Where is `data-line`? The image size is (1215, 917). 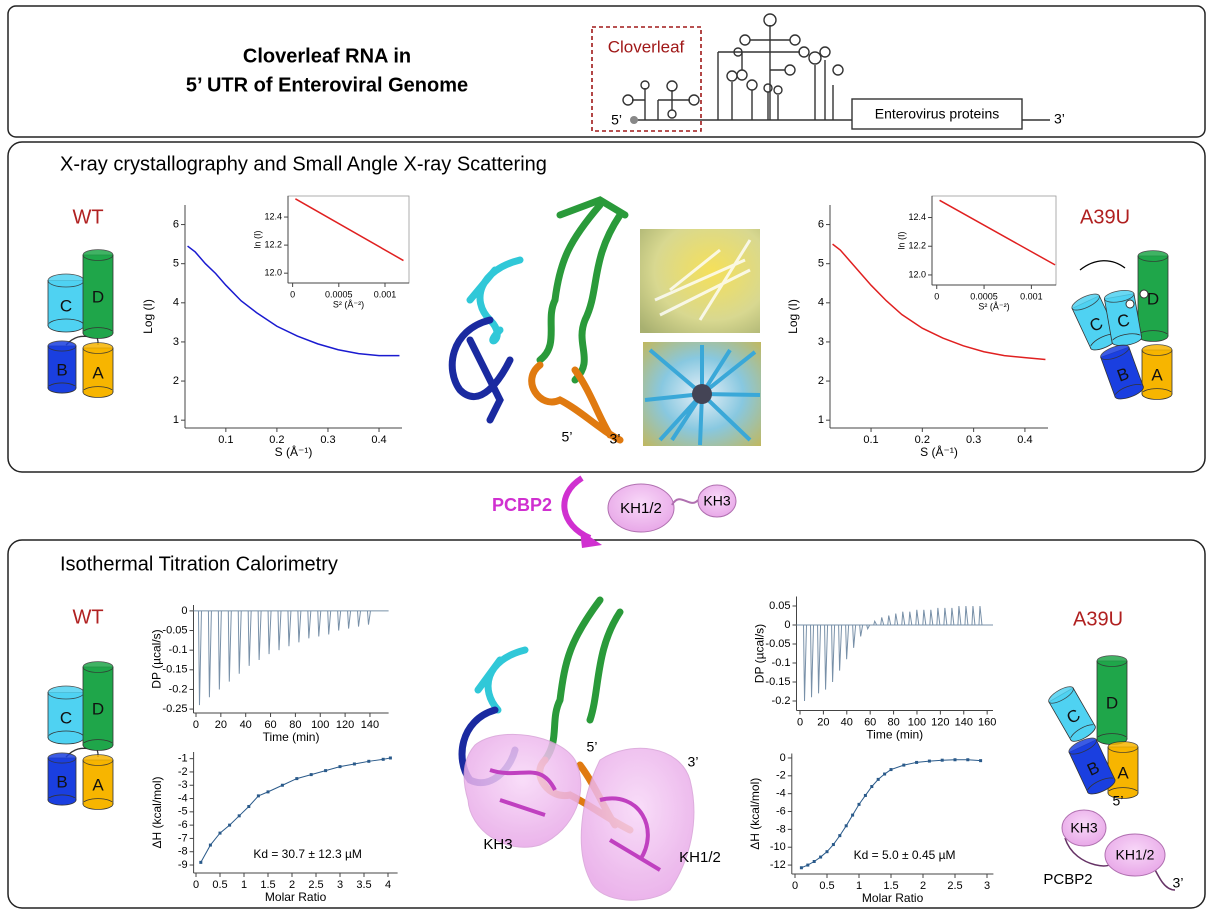 data-line is located at coordinates (349, 230).